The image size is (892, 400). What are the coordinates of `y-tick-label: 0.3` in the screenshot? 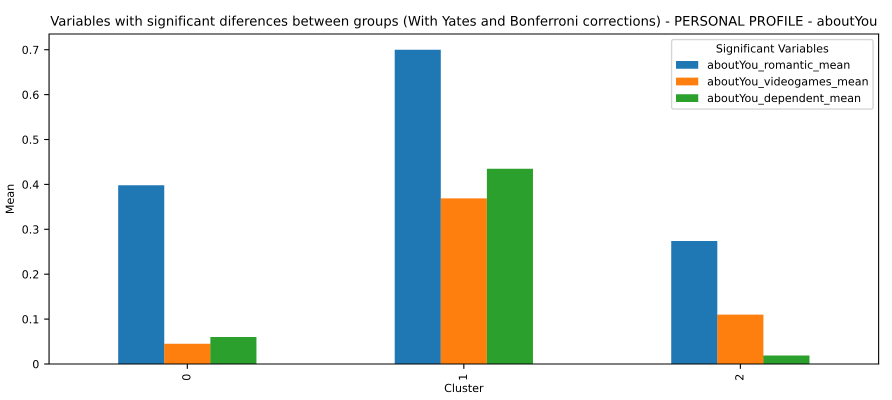 It's located at (30, 229).